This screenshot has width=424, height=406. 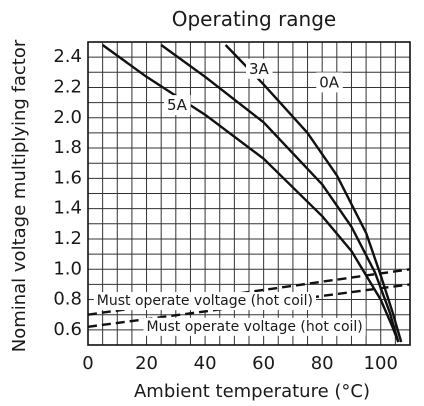 What do you see at coordinates (205, 363) in the screenshot?
I see `x-tick-label: 40` at bounding box center [205, 363].